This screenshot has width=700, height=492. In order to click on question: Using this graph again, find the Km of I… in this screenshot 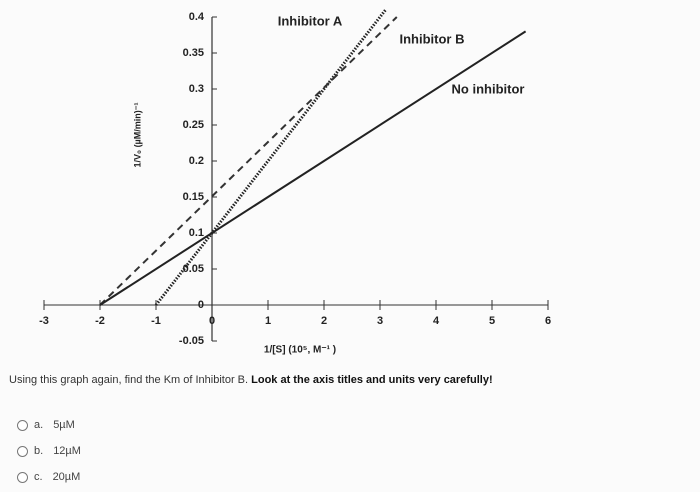, I will do `click(251, 380)`.